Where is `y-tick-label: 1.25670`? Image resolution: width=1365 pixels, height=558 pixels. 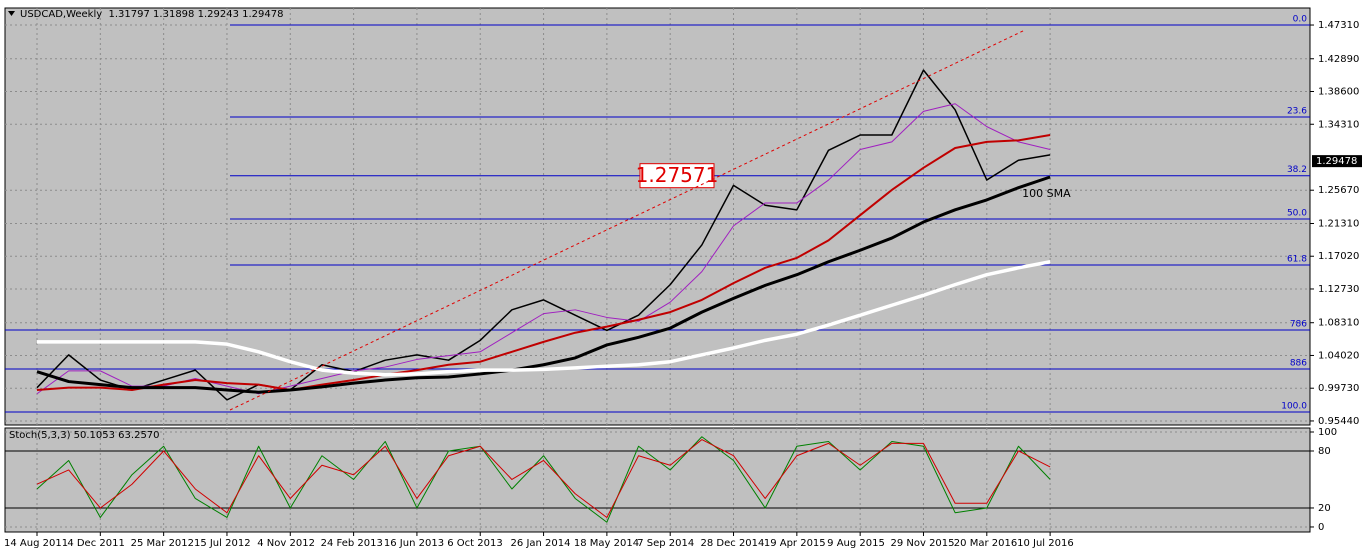
y-tick-label: 1.25670 is located at coordinates (1338, 190).